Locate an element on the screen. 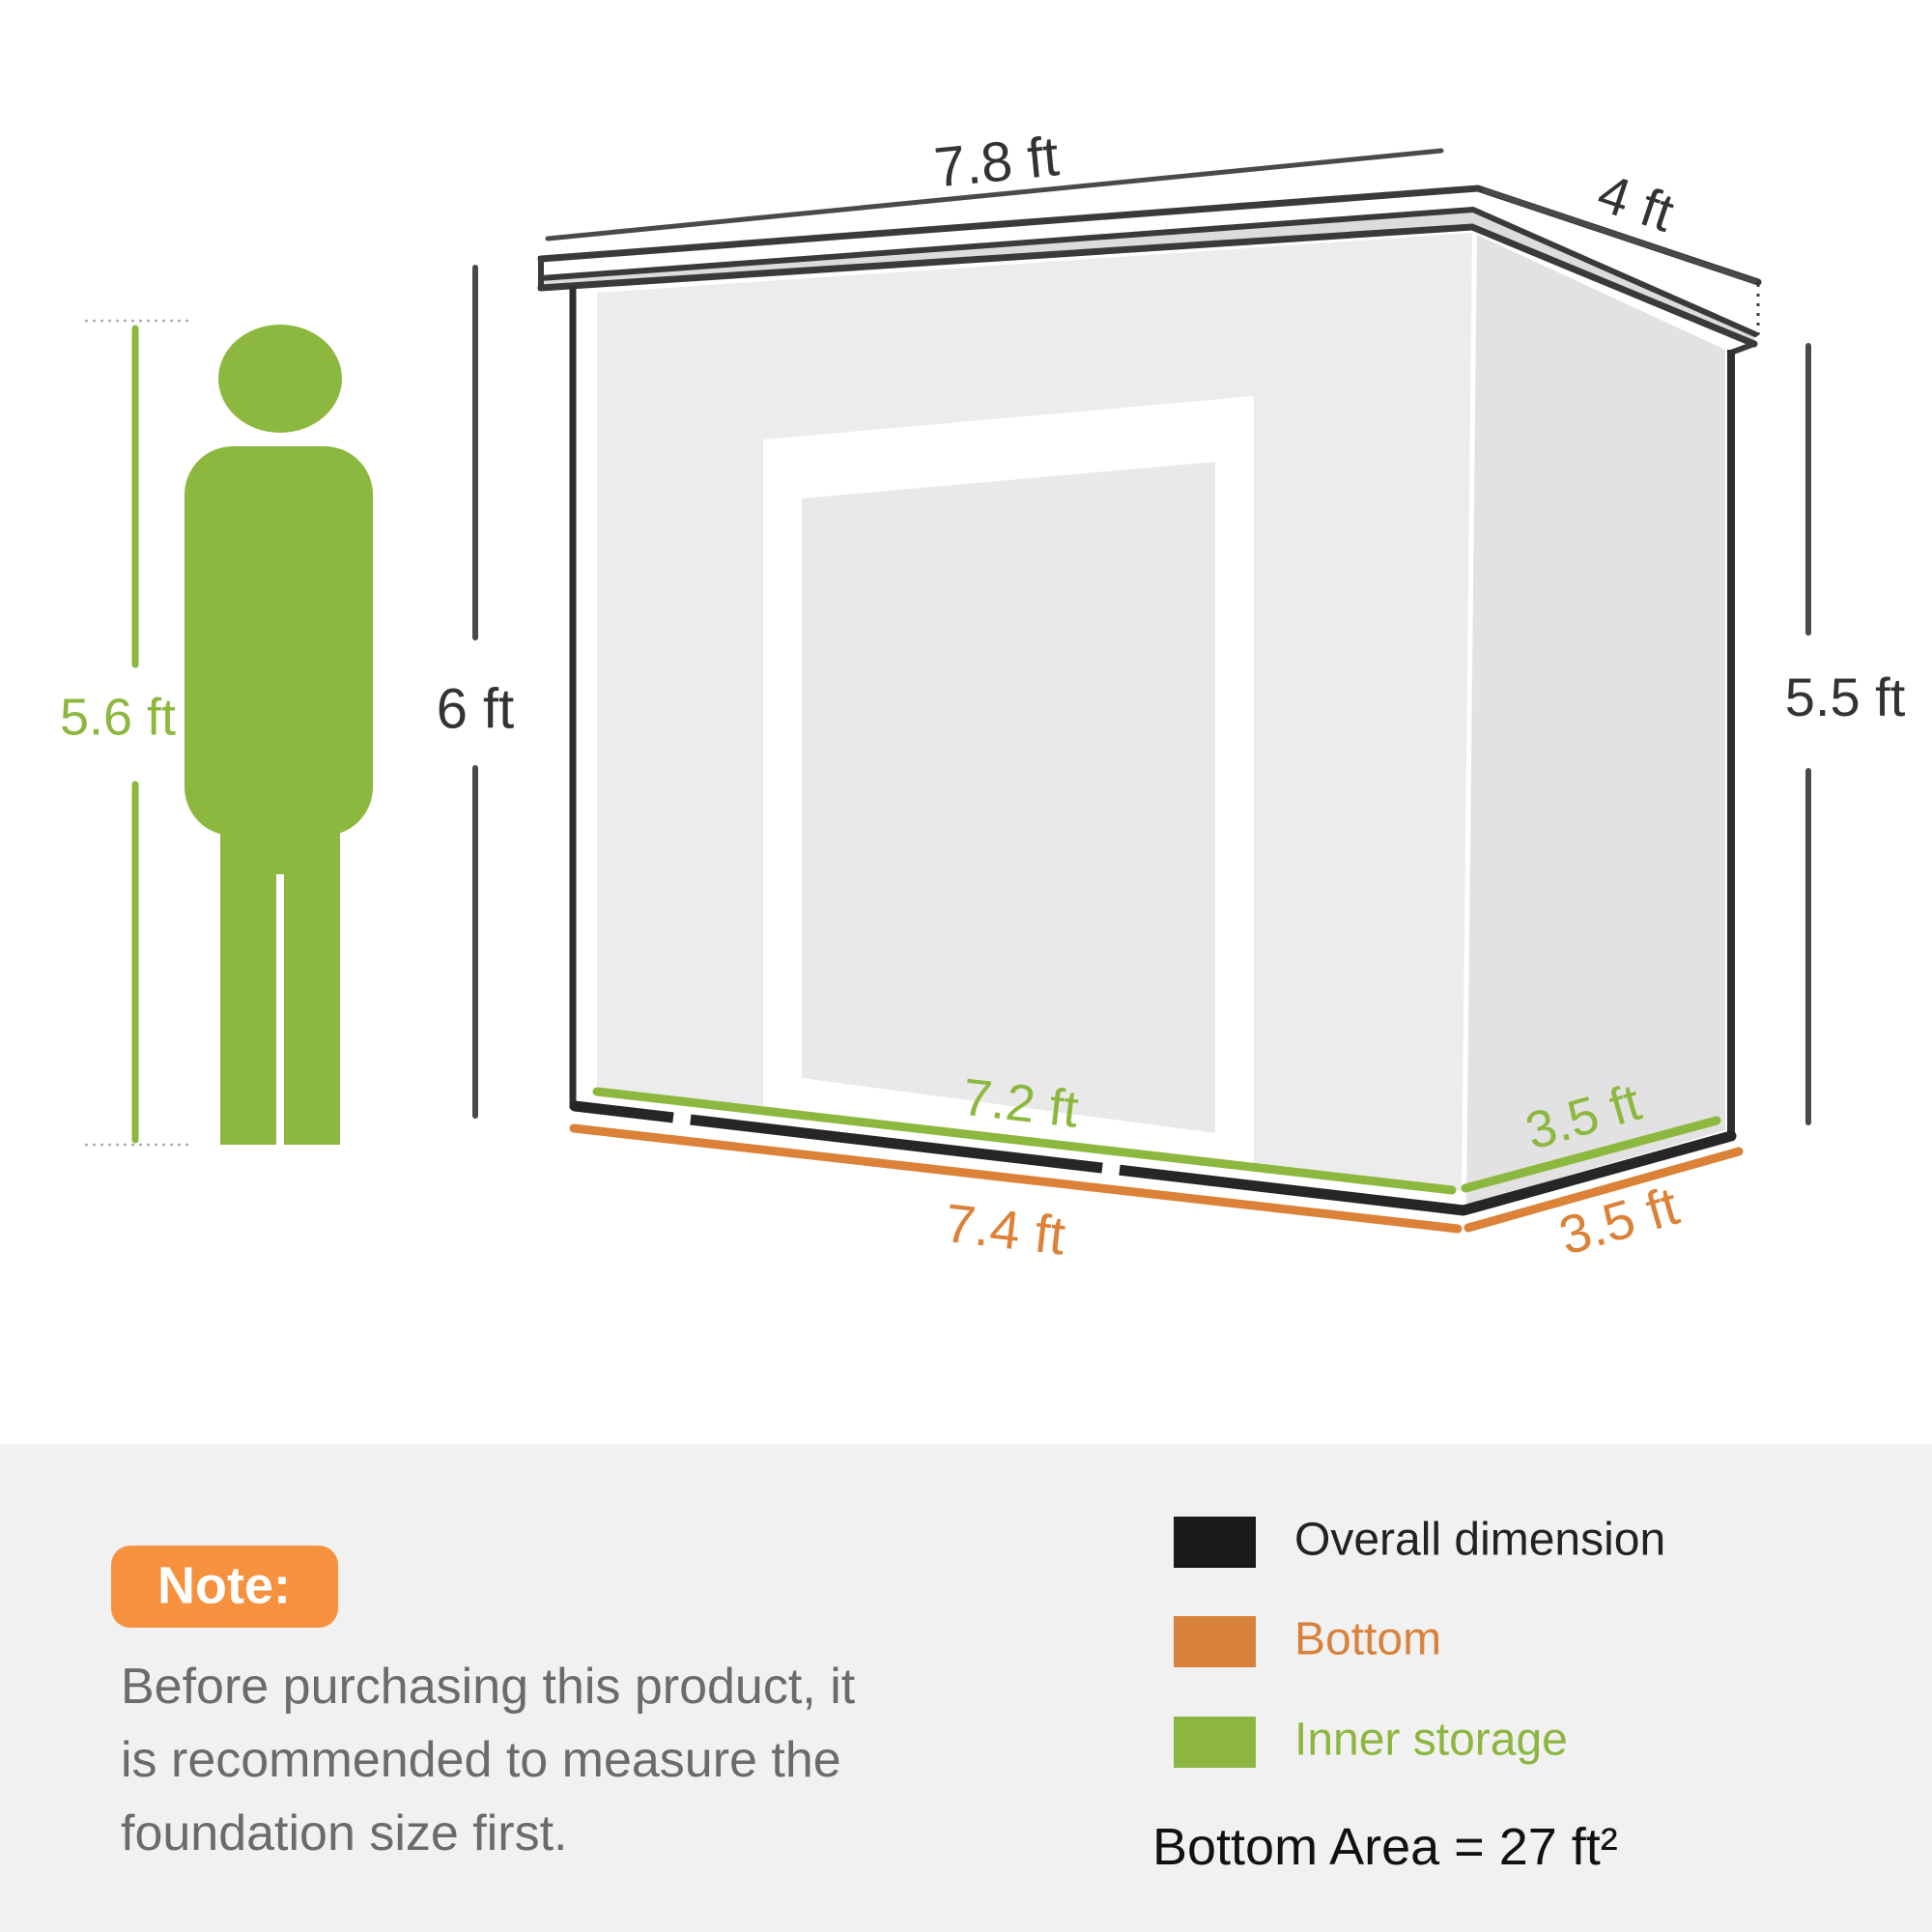 The height and width of the screenshot is (1932, 1932). legend-item-bottom: Bottom is located at coordinates (1307, 1640).